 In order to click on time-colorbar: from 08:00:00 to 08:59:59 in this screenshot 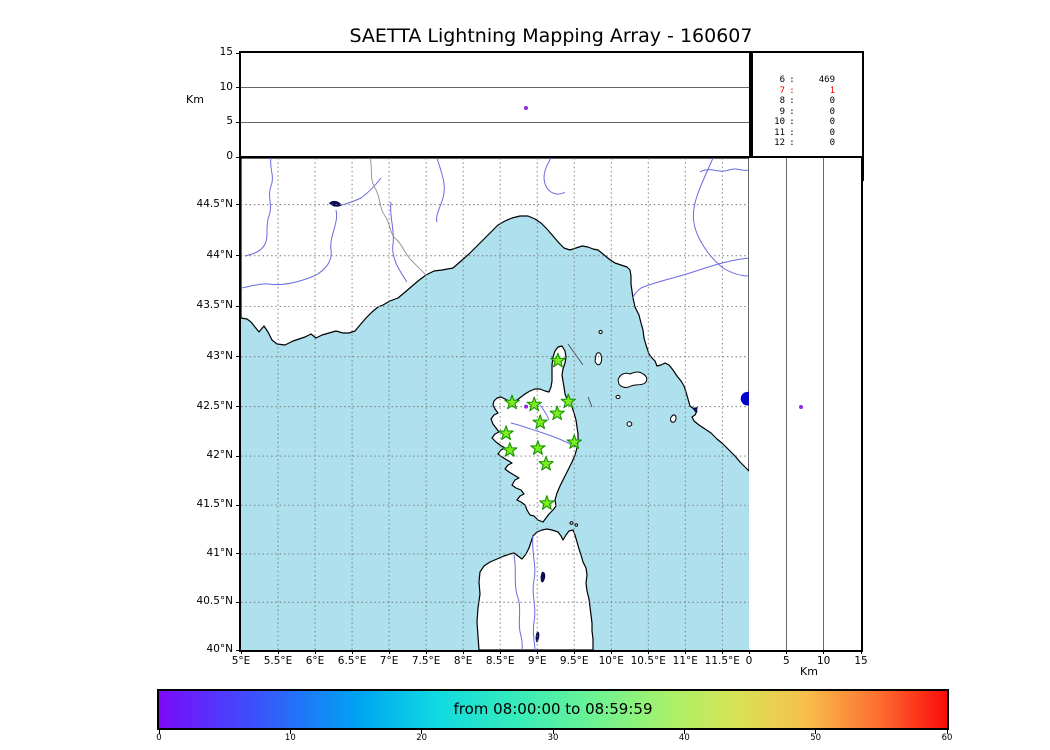, I will do `click(553, 709)`.